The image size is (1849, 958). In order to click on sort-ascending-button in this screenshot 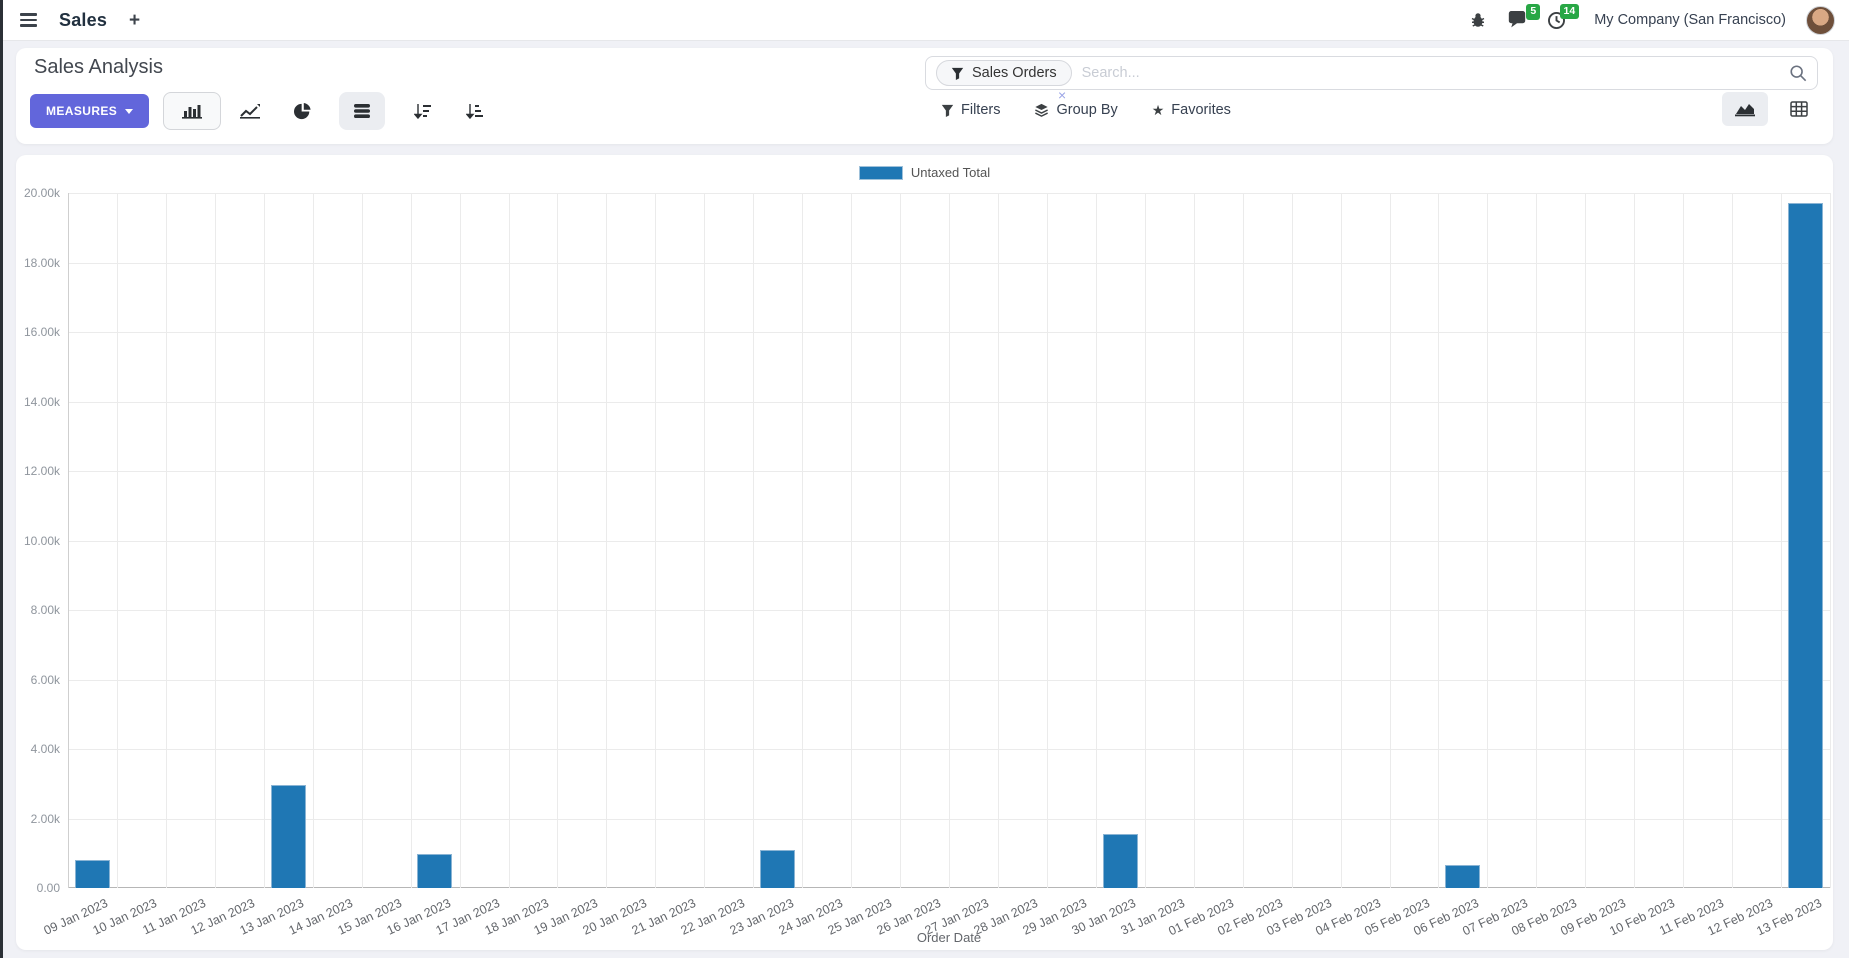, I will do `click(474, 111)`.